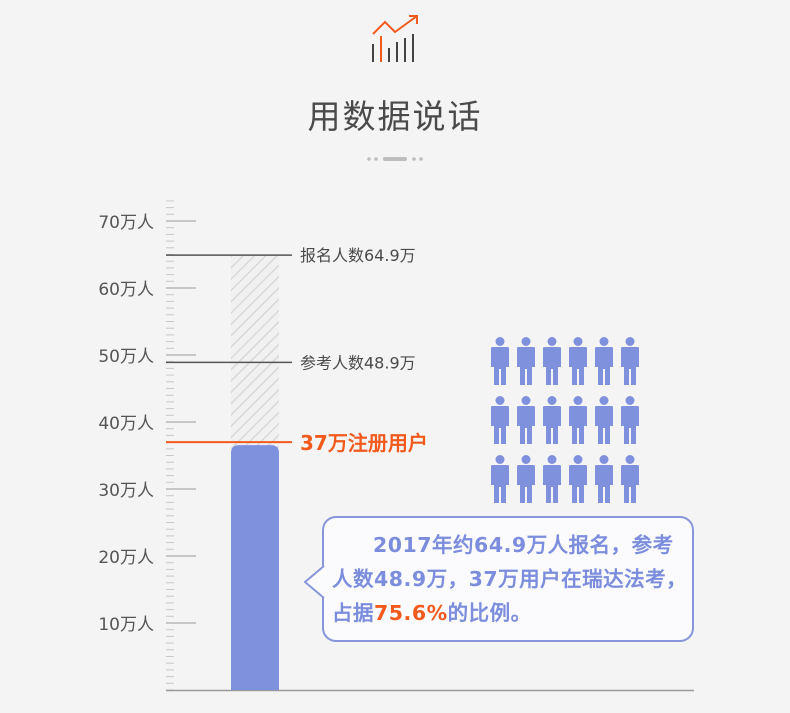 The width and height of the screenshot is (790, 713). Describe the element at coordinates (126, 558) in the screenshot. I see `y-tick-label: 20万人` at that location.